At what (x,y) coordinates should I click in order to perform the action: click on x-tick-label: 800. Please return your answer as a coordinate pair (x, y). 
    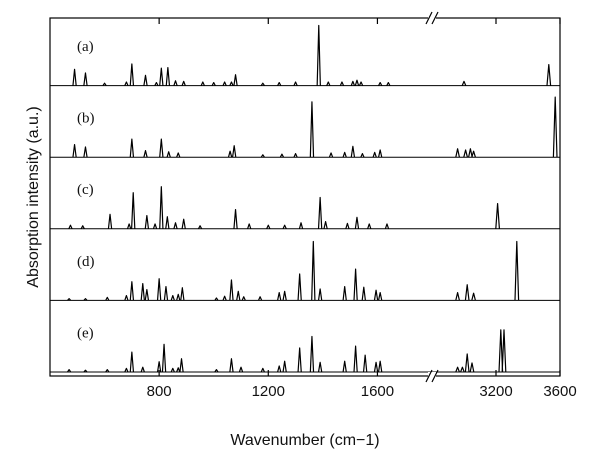
    Looking at the image, I should click on (159, 391).